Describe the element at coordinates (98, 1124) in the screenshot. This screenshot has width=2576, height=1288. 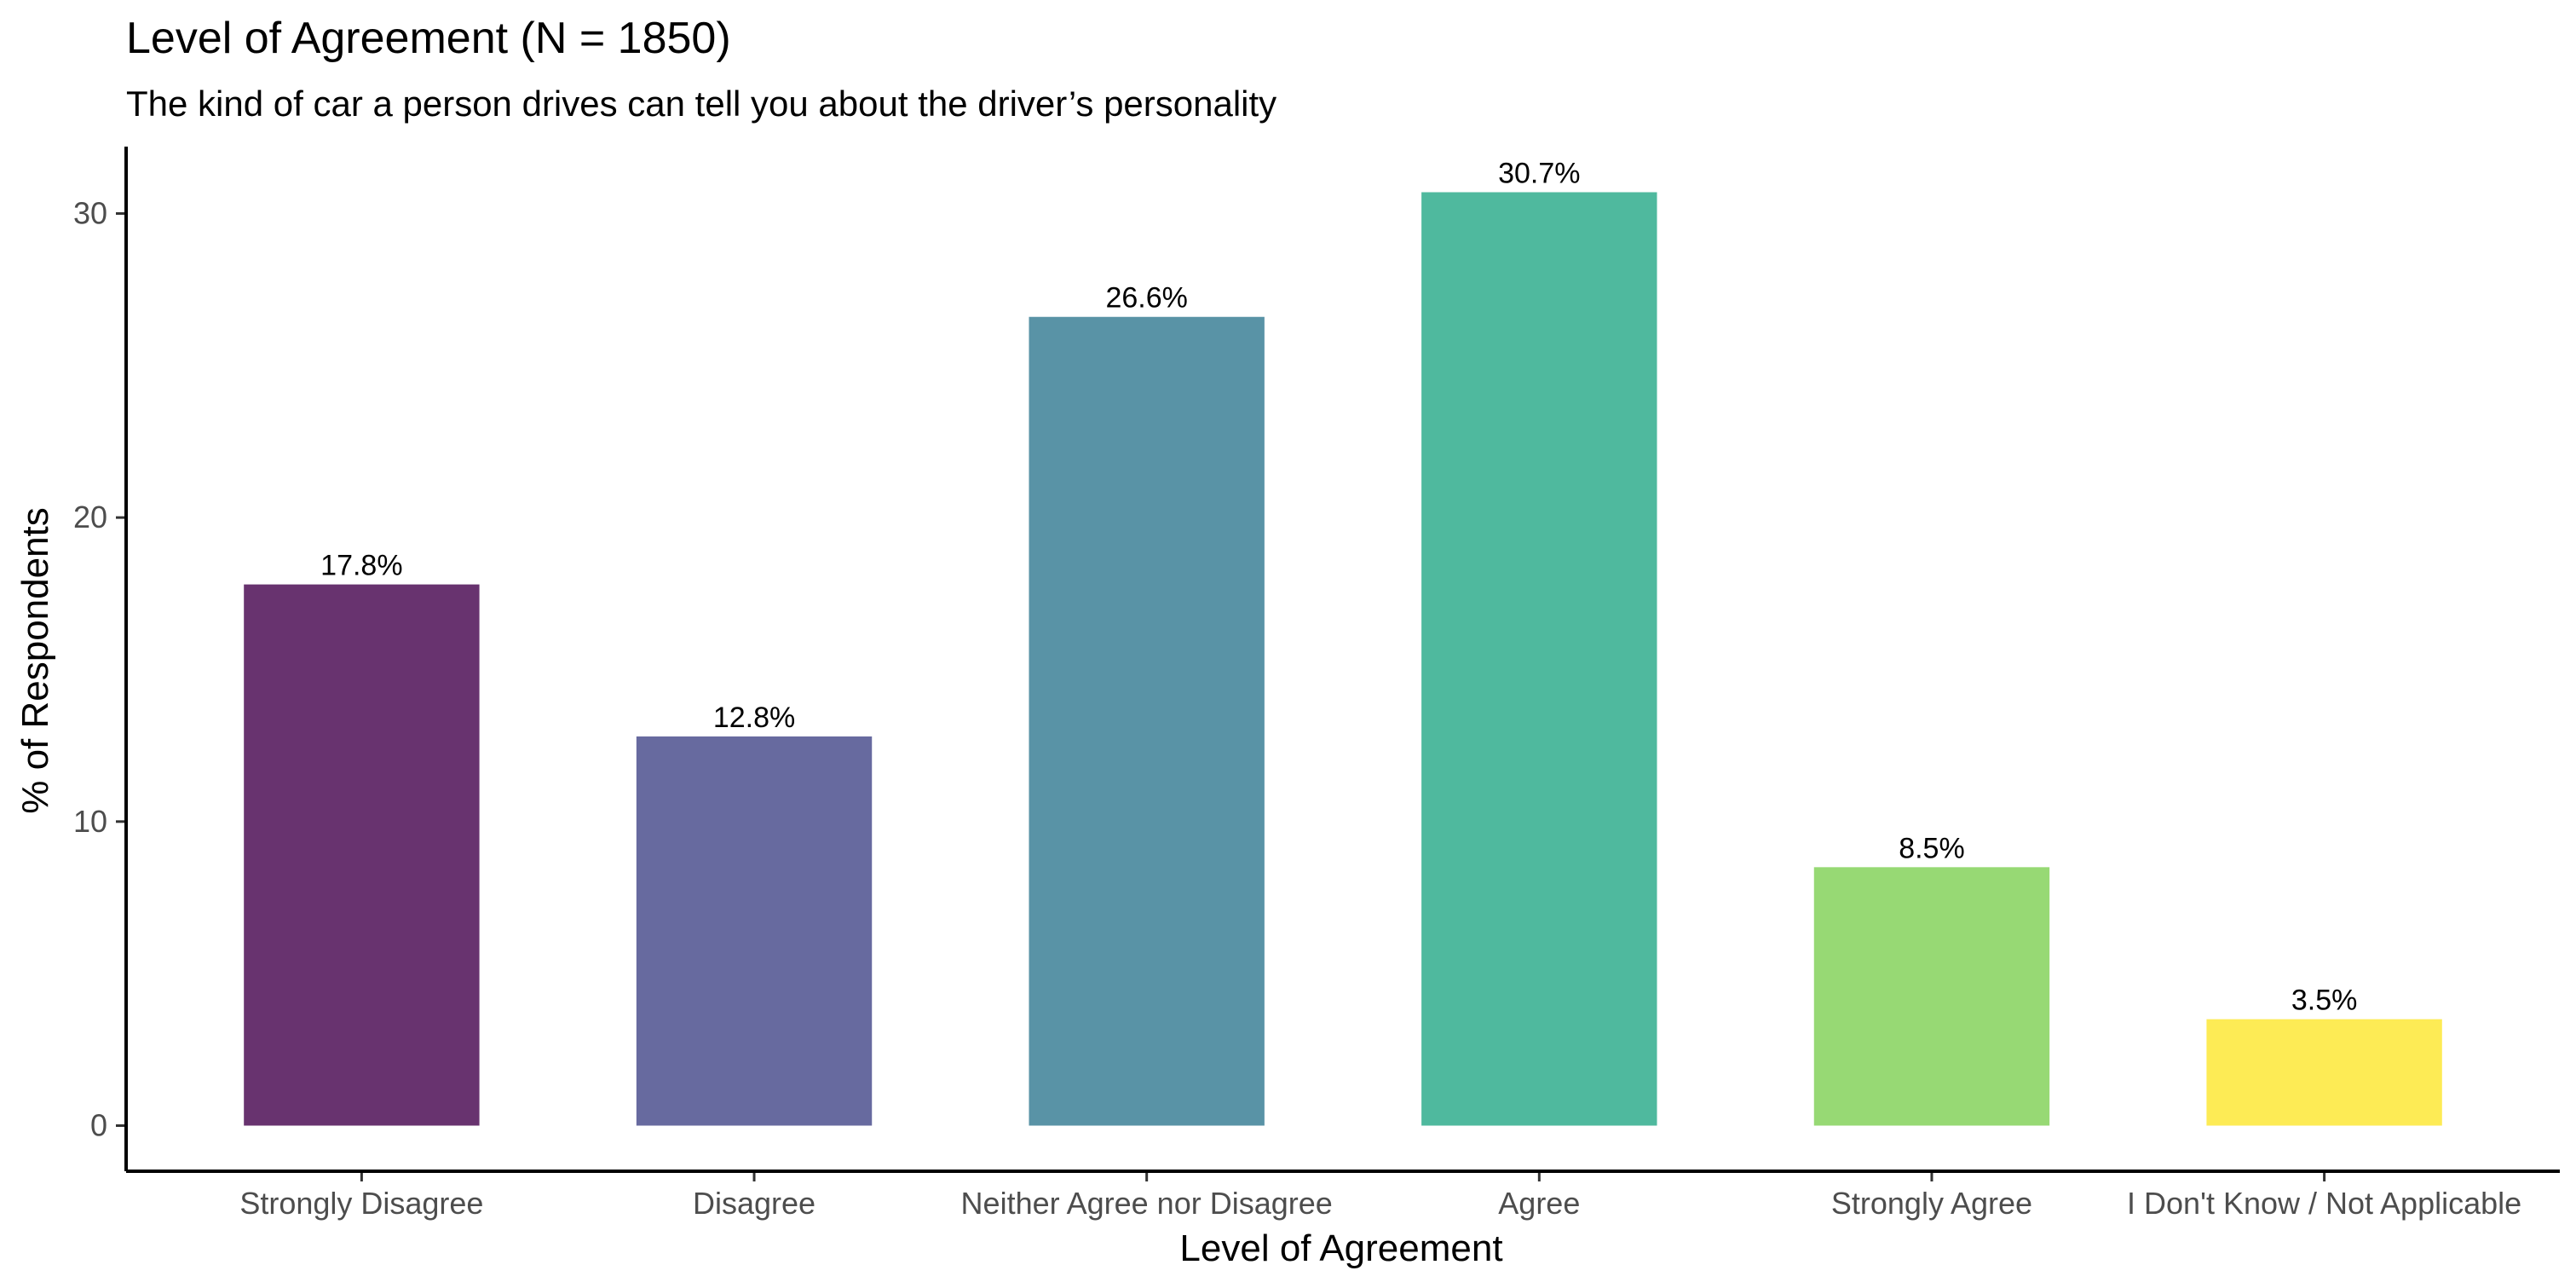
I see `y-tick-label-1: 0` at that location.